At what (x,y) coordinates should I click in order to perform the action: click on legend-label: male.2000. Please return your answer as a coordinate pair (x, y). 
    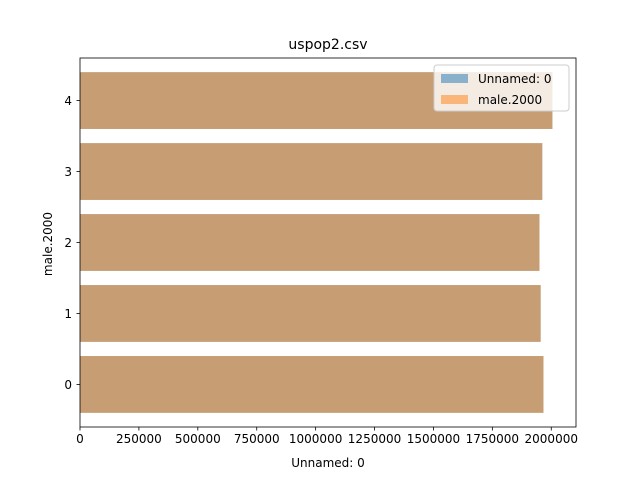
    Looking at the image, I should click on (510, 100).